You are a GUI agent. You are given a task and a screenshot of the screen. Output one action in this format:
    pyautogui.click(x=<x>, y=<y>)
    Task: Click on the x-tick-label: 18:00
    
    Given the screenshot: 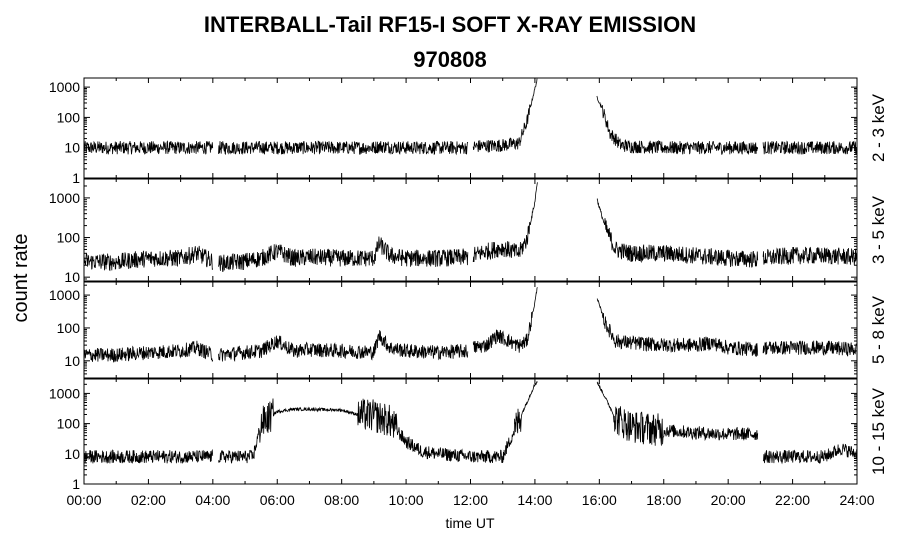 What is the action you would take?
    pyautogui.click(x=663, y=500)
    